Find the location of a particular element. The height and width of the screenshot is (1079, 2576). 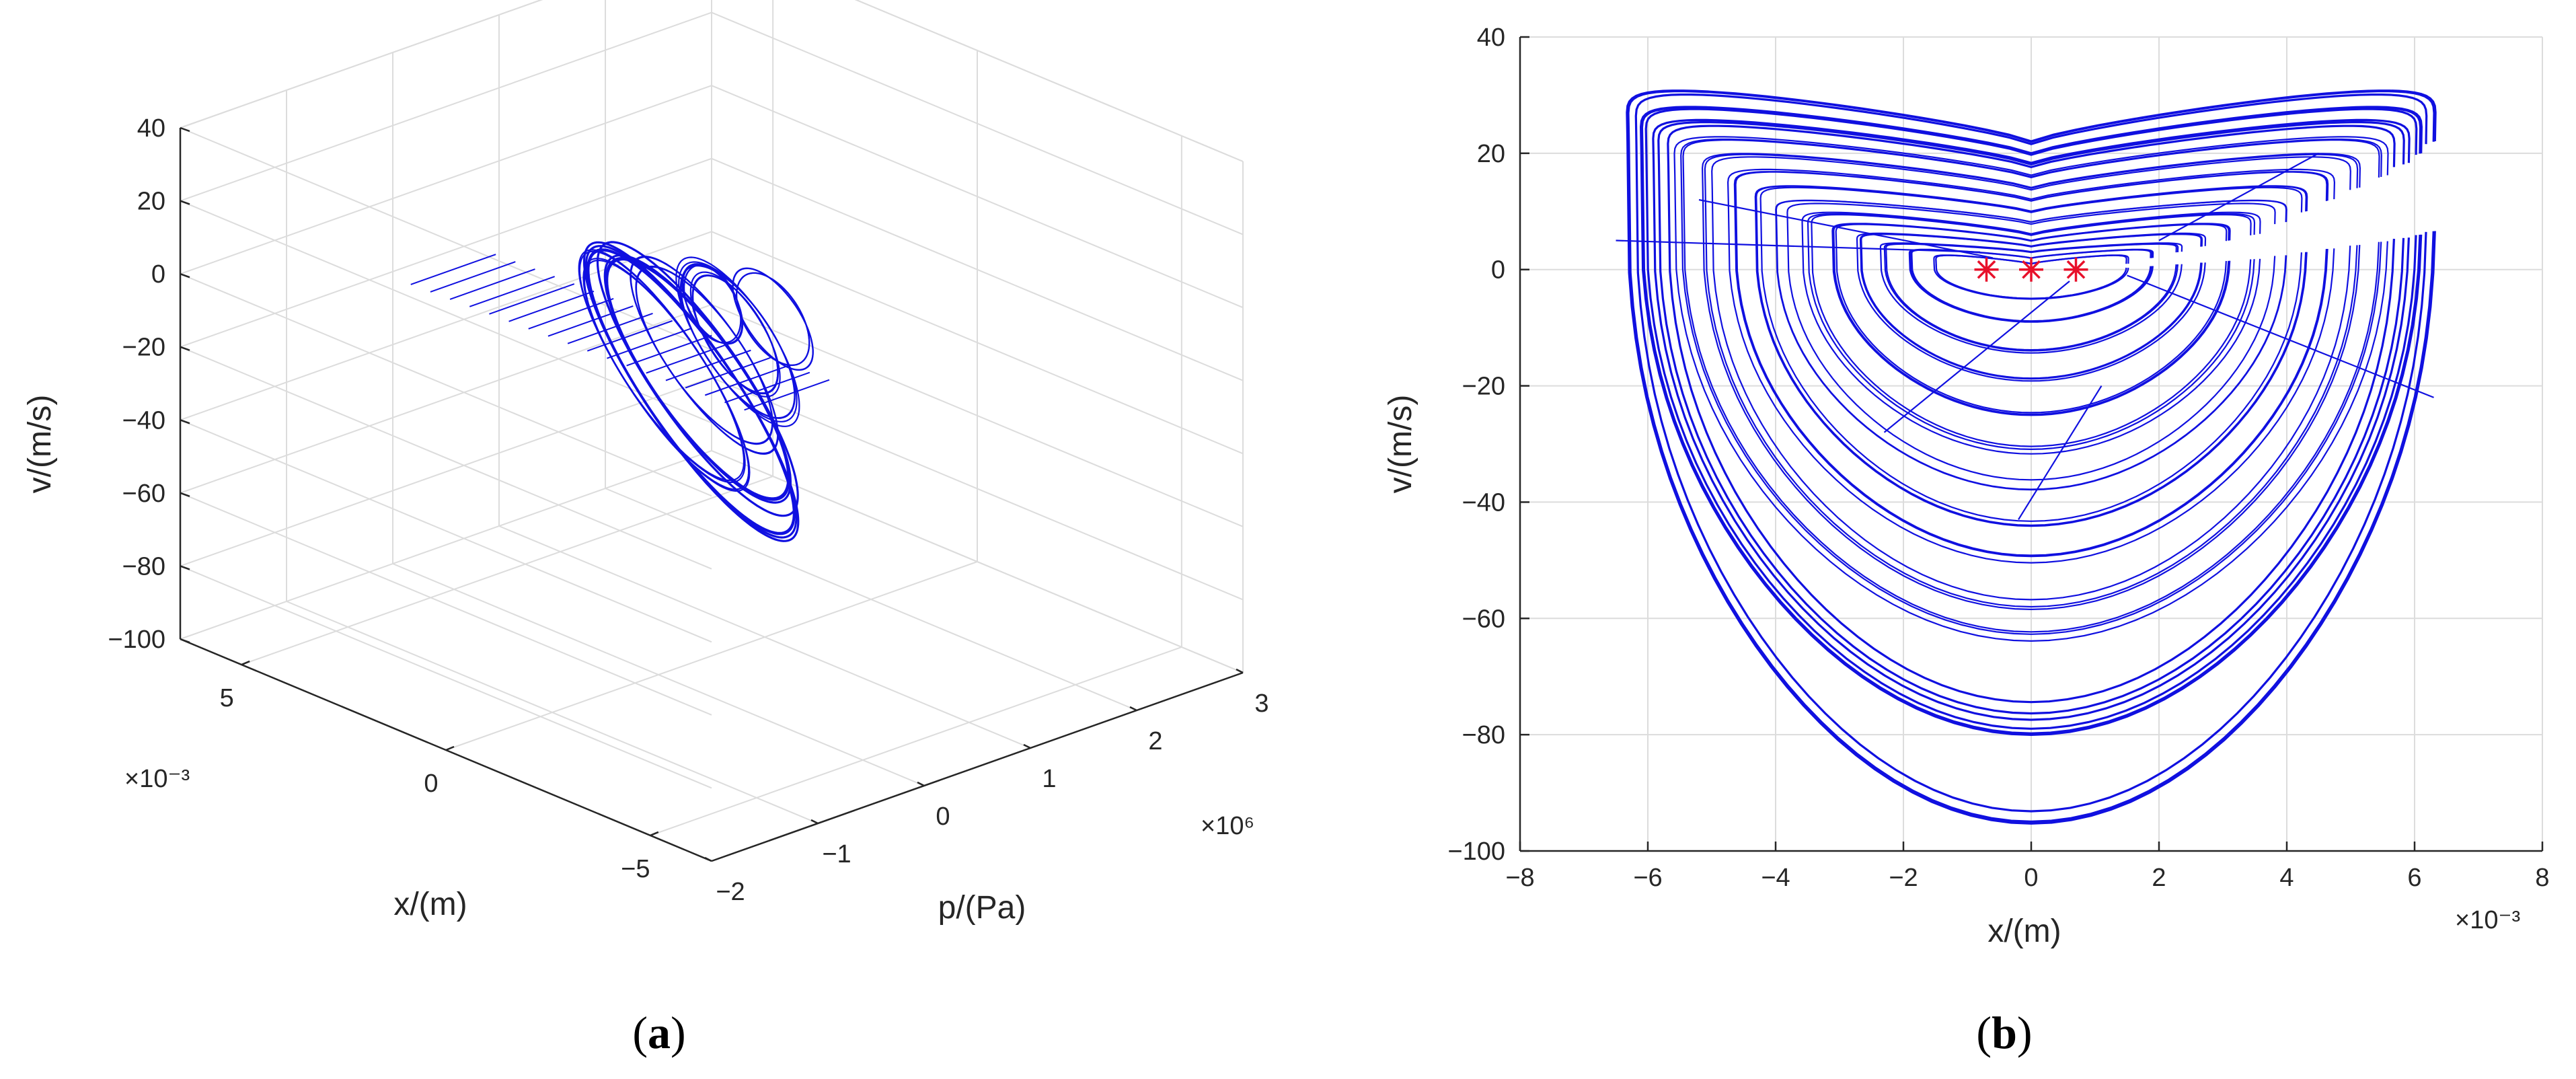

panel-a-trajectory is located at coordinates (620, 391).